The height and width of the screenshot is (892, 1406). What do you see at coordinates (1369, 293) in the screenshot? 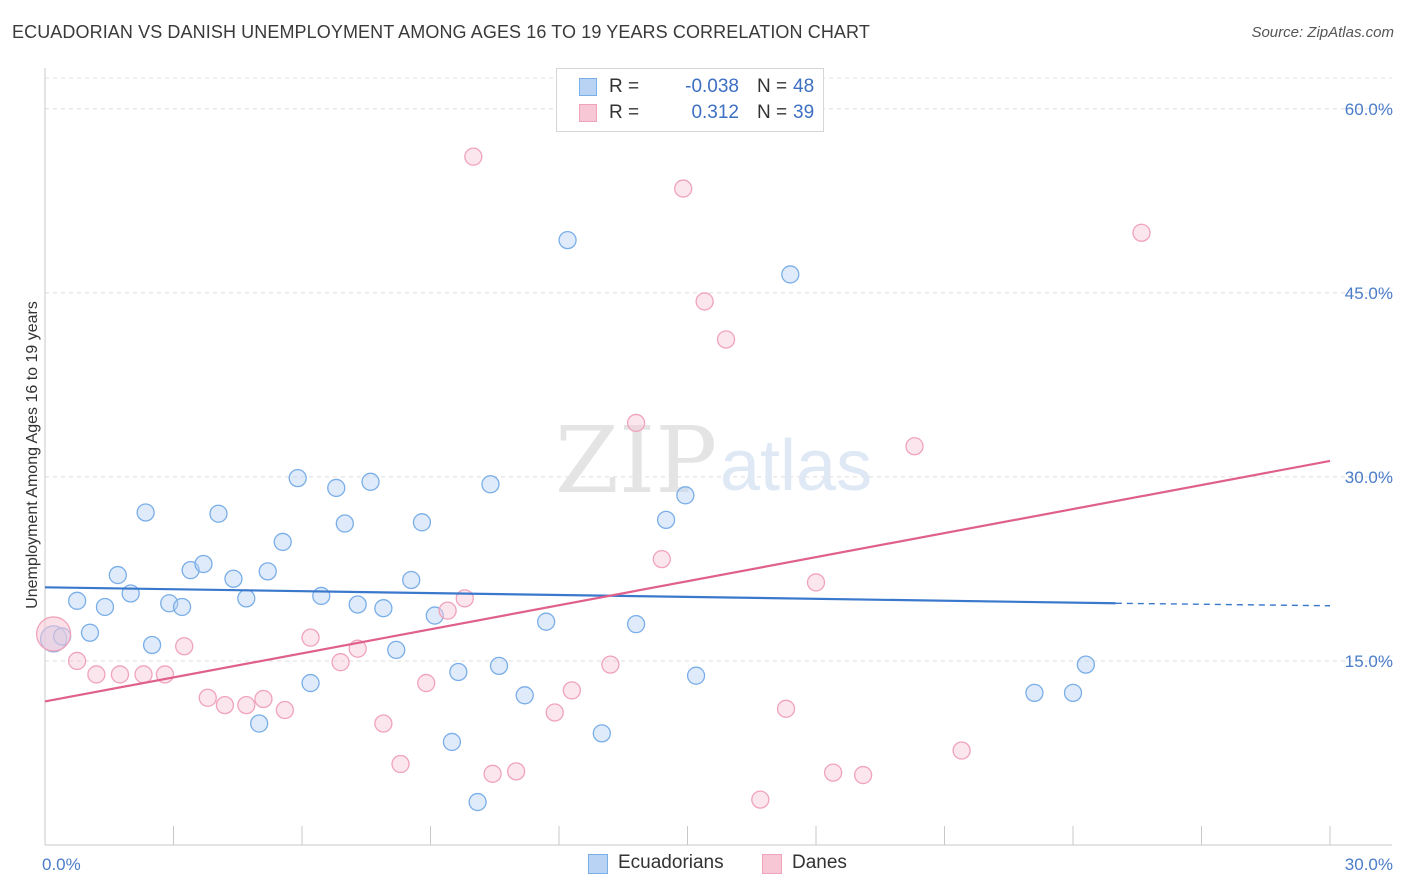
I see `y-tick-label: 45.0%` at bounding box center [1369, 293].